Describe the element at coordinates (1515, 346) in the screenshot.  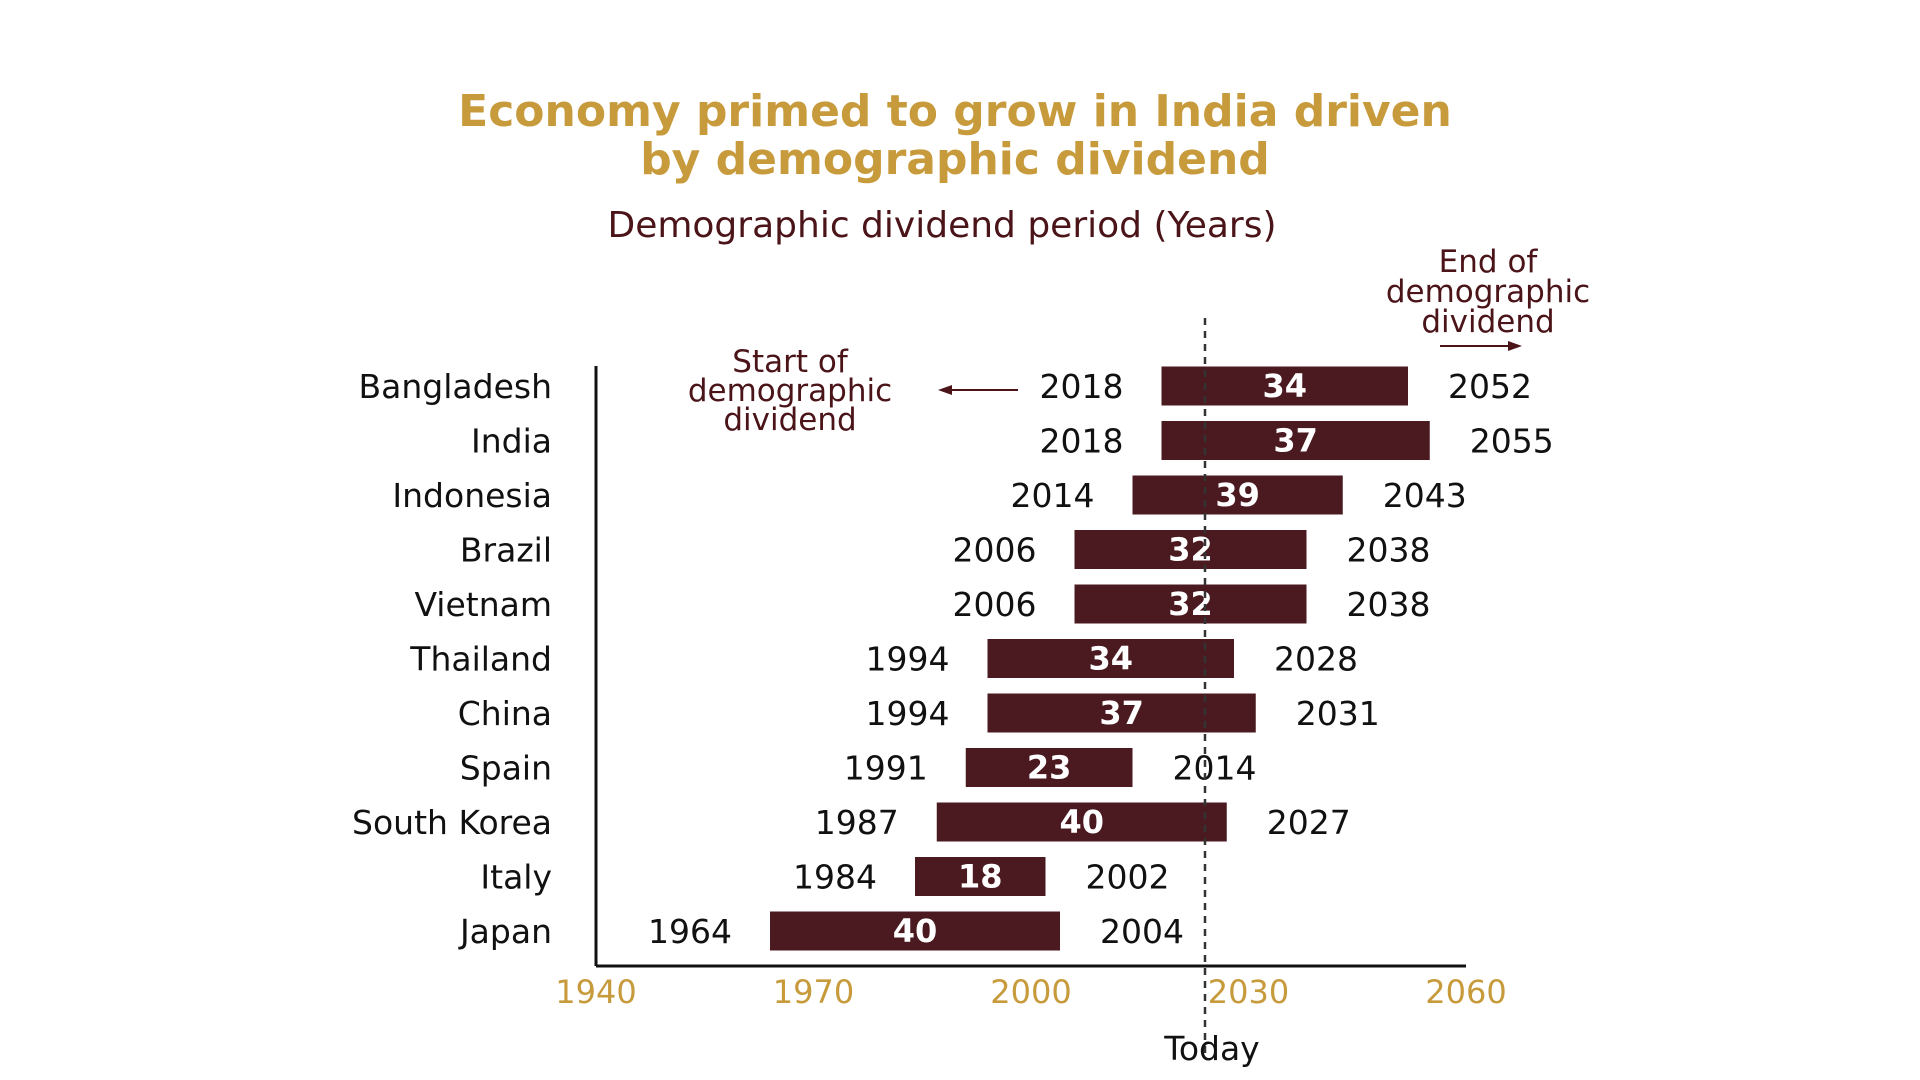
I see `end-arrow-head` at that location.